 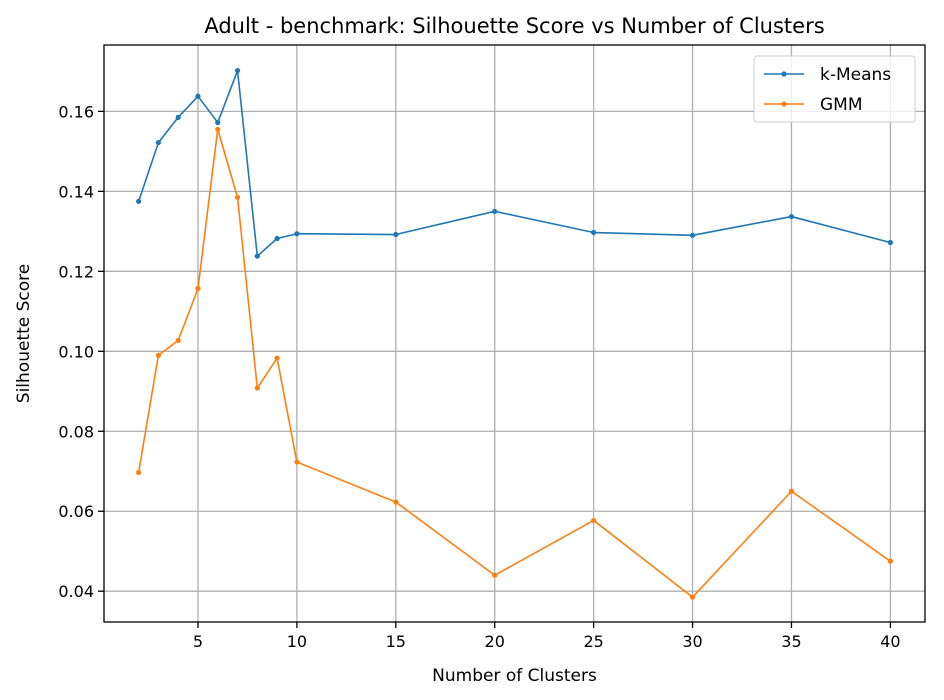 I want to click on legend-marker-k-means, so click(x=784, y=74).